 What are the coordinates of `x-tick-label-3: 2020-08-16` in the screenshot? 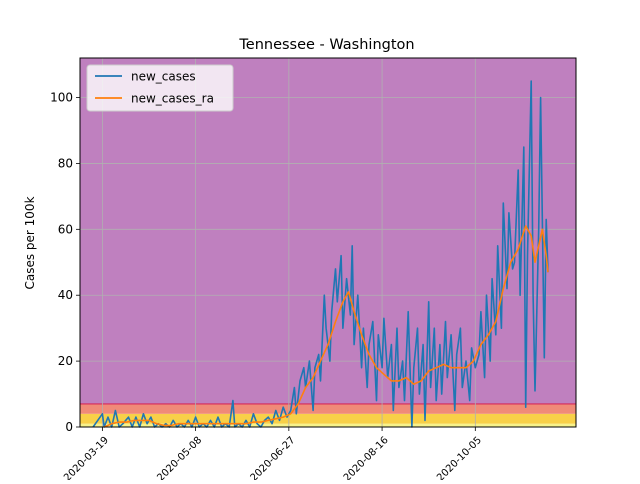 It's located at (366, 457).